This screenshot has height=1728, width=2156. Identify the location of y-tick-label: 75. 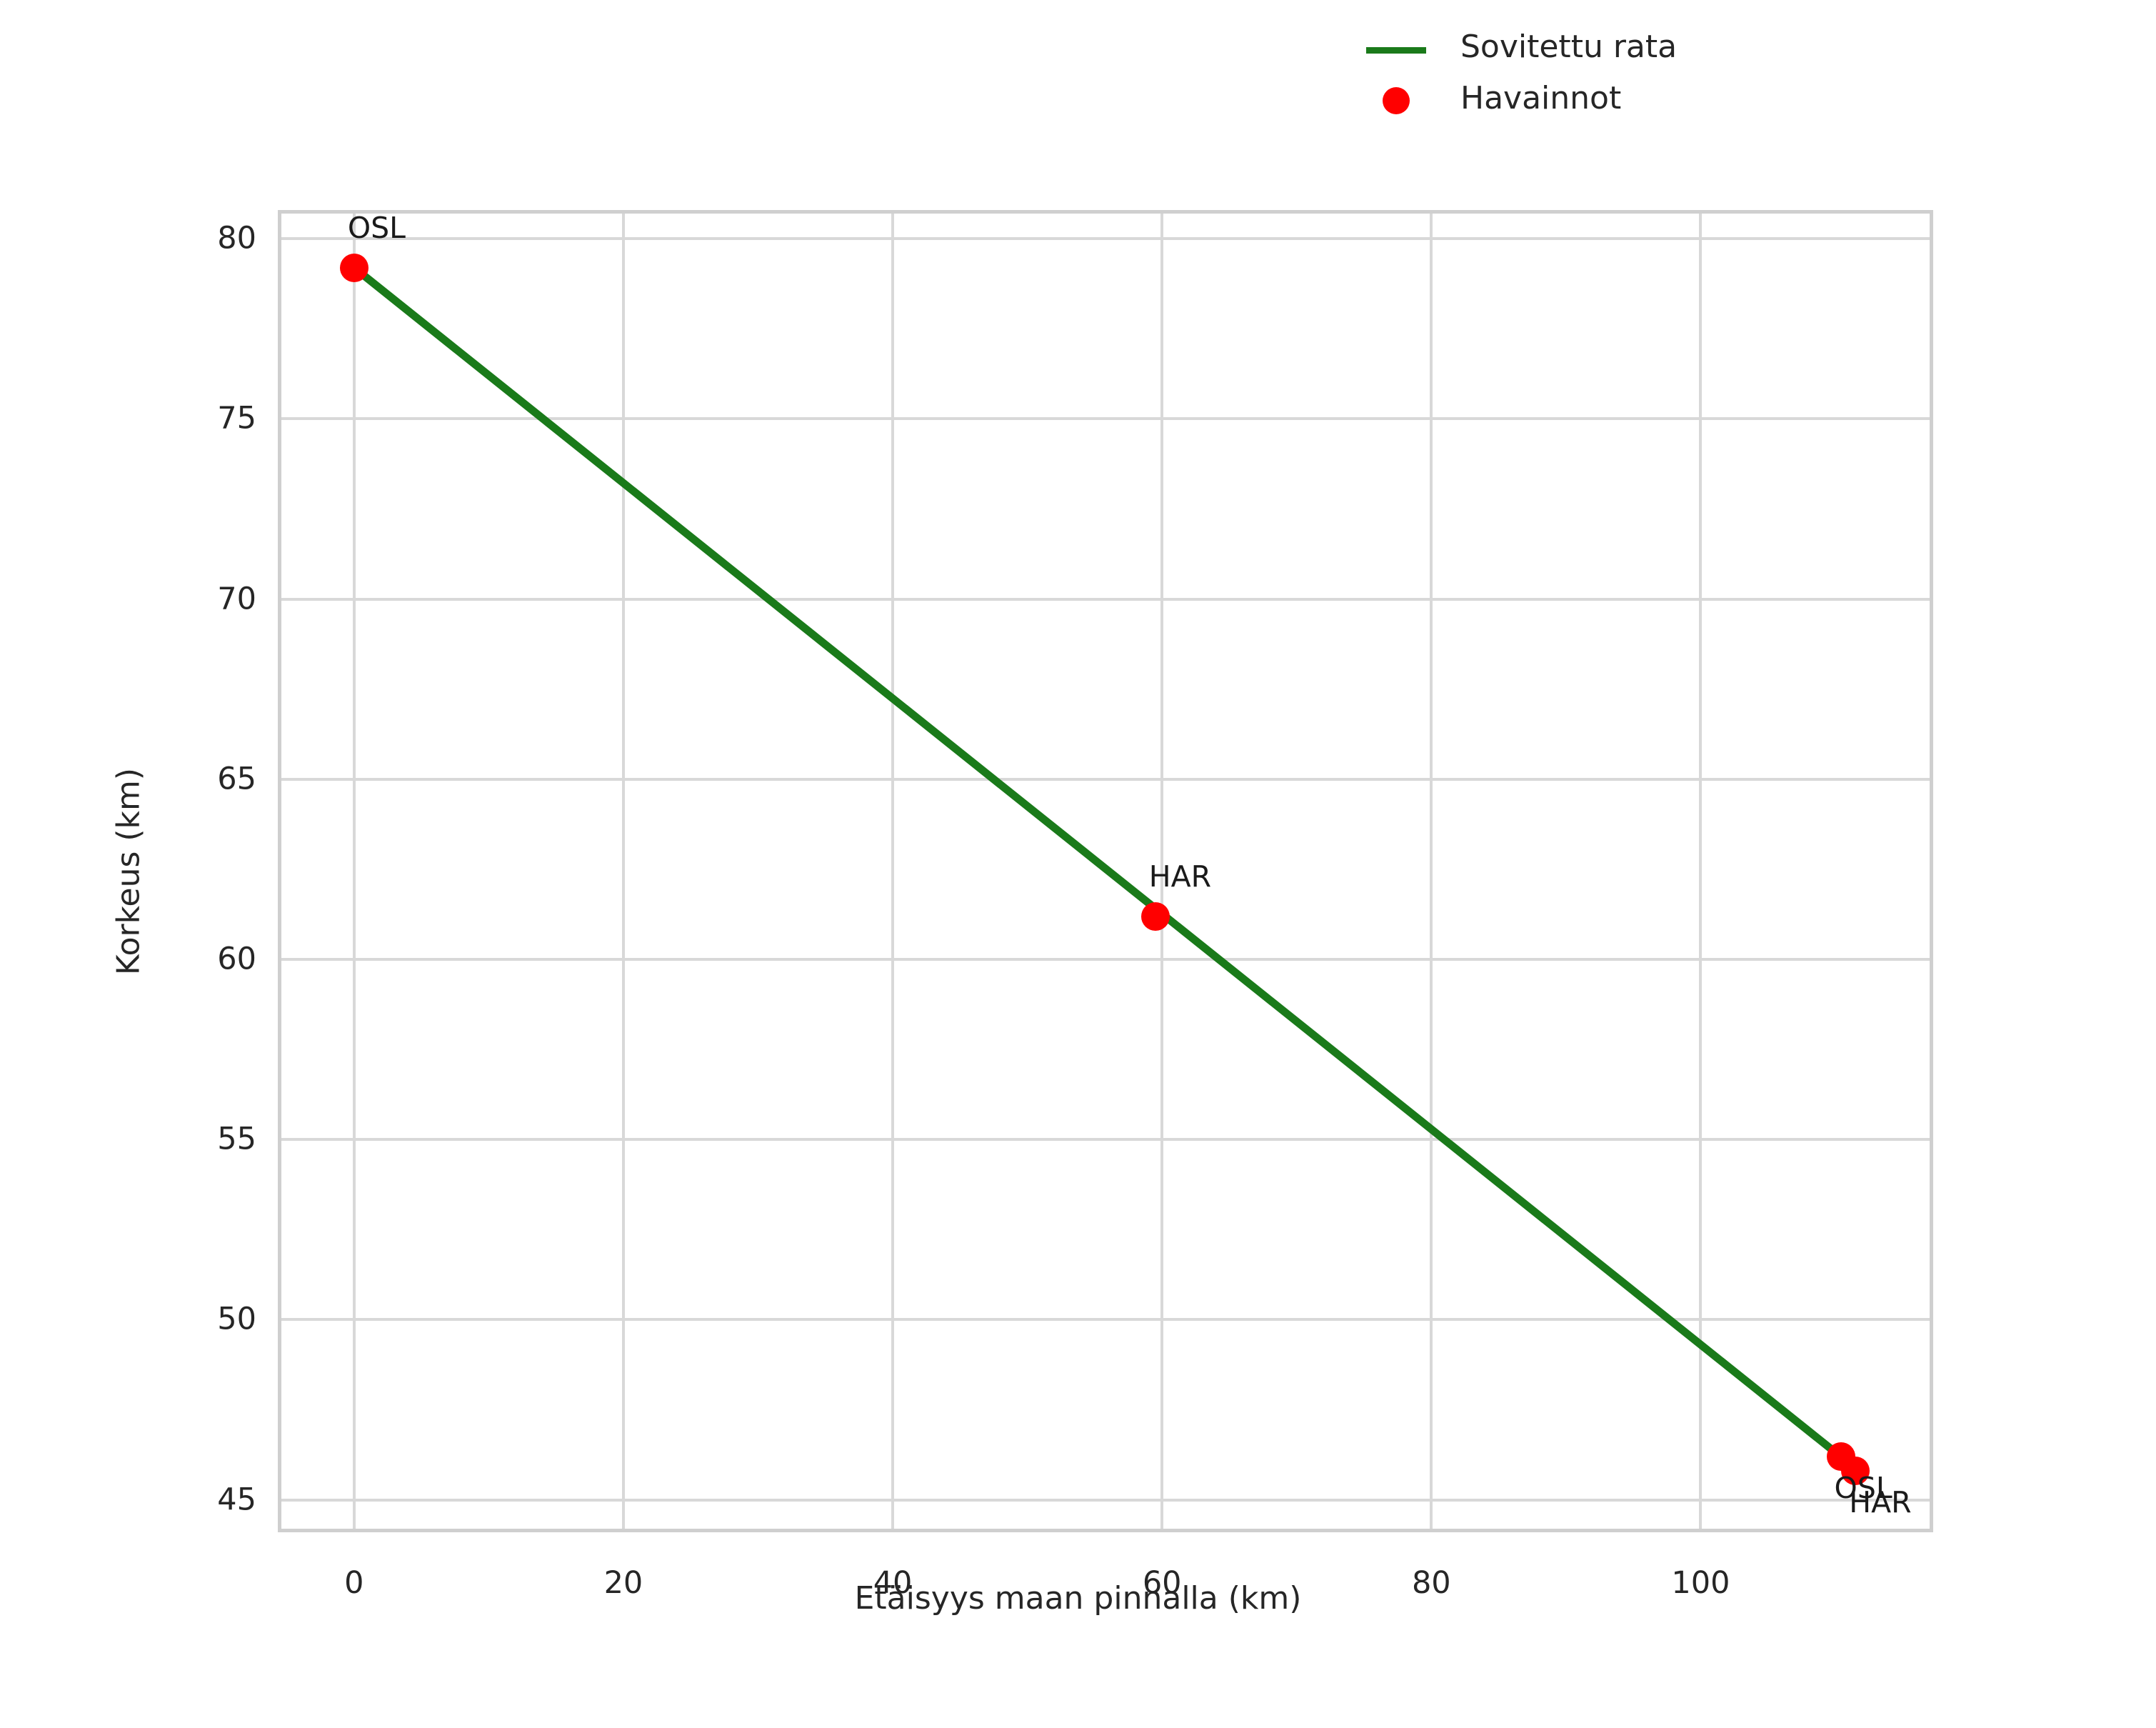
(236, 418).